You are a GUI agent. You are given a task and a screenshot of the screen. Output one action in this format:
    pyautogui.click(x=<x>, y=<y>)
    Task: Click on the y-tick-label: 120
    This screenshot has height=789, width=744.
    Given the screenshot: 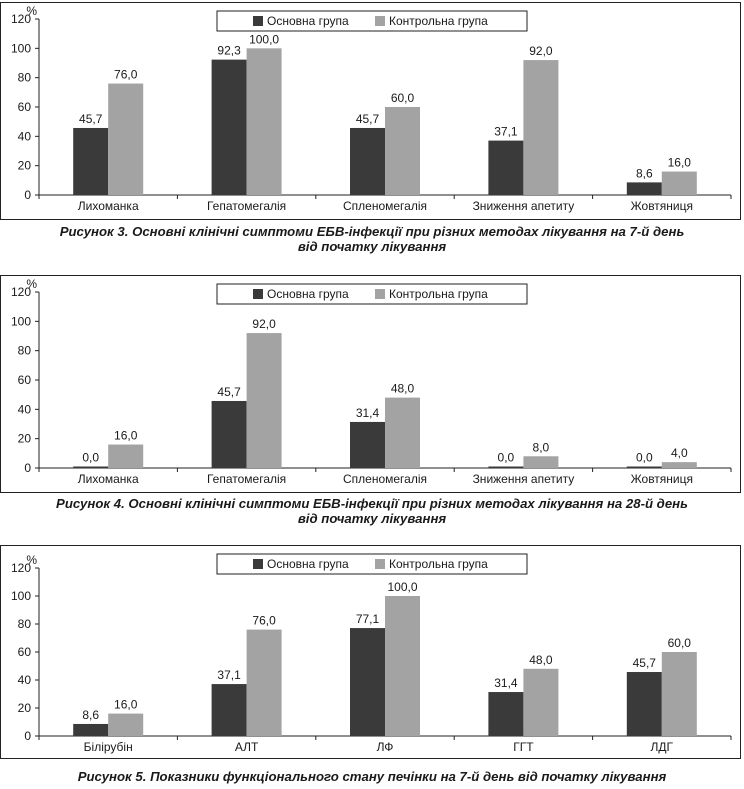 What is the action you would take?
    pyautogui.click(x=21, y=568)
    